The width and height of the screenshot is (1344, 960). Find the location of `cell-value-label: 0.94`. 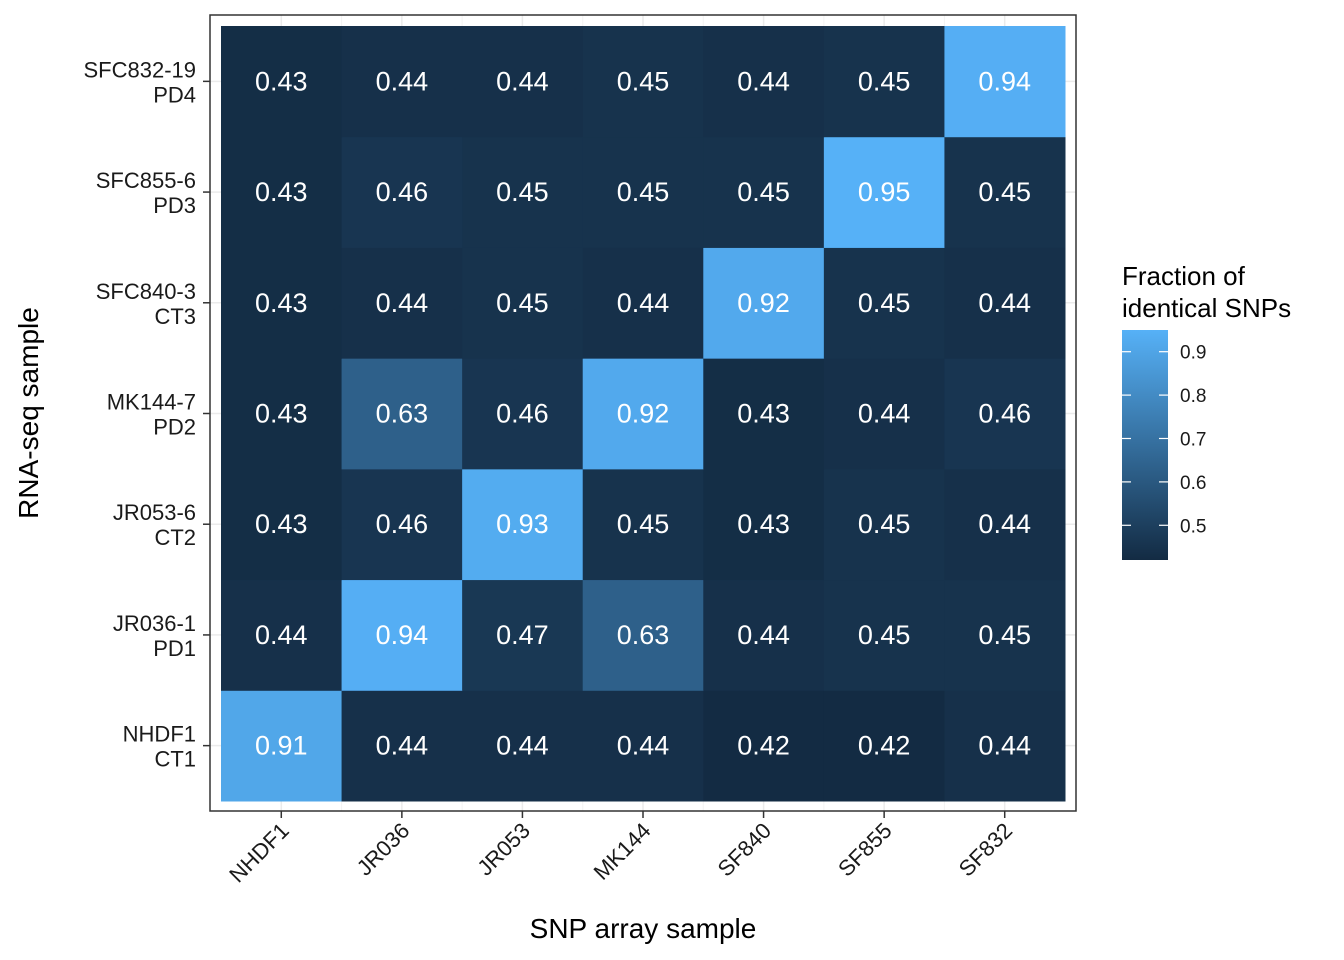

cell-value-label: 0.94 is located at coordinates (402, 635).